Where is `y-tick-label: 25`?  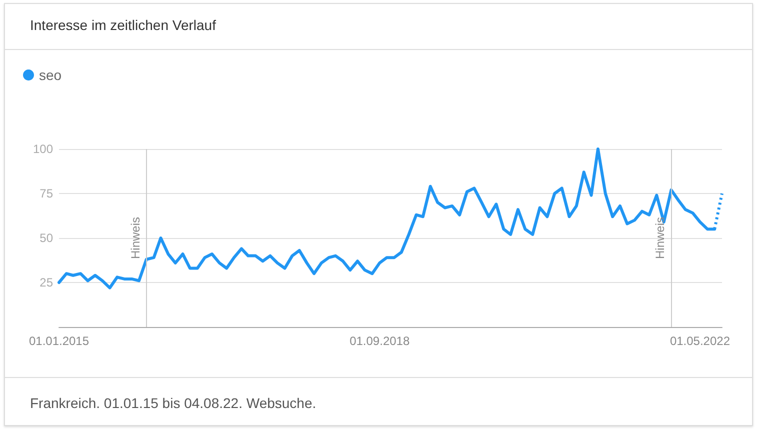 y-tick-label: 25 is located at coordinates (47, 283).